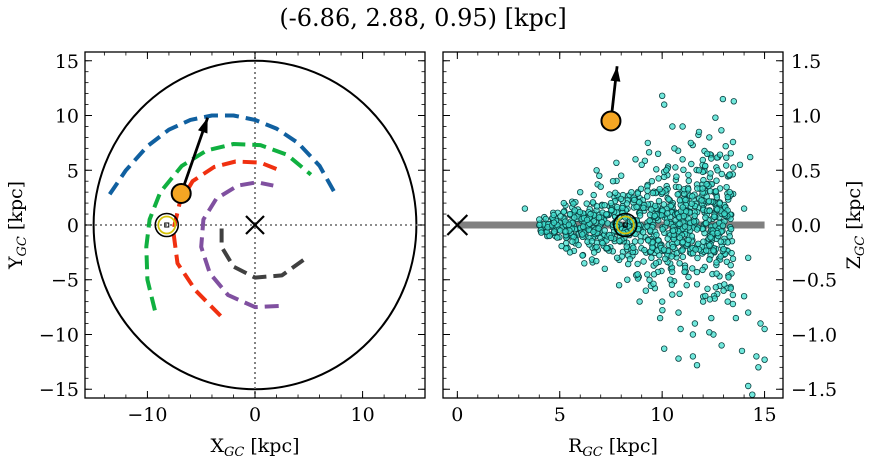  What do you see at coordinates (422, 18) in the screenshot?
I see `figure-title: (-6.86, 2.88, 0.95) [kpc]` at bounding box center [422, 18].